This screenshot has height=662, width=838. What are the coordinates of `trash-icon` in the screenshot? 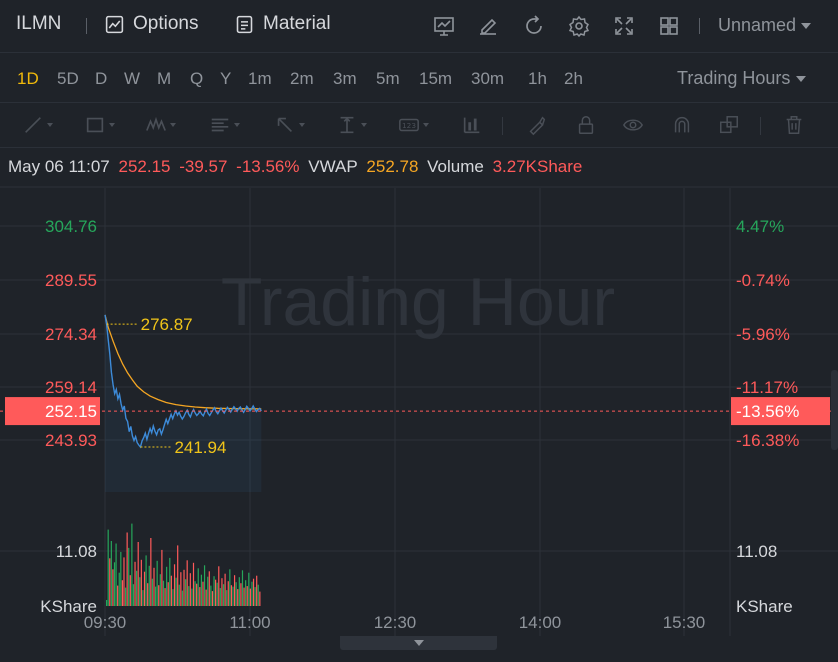 It's located at (794, 125).